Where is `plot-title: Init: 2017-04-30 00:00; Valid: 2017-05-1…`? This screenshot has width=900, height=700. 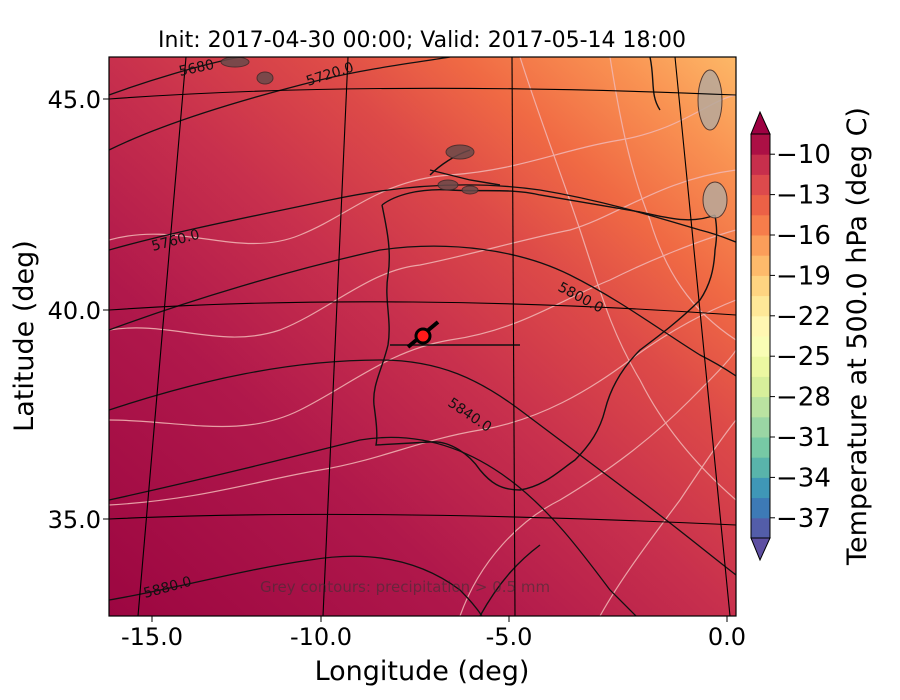
plot-title: Init: 2017-04-30 00:00; Valid: 2017-05-1… is located at coordinates (422, 40).